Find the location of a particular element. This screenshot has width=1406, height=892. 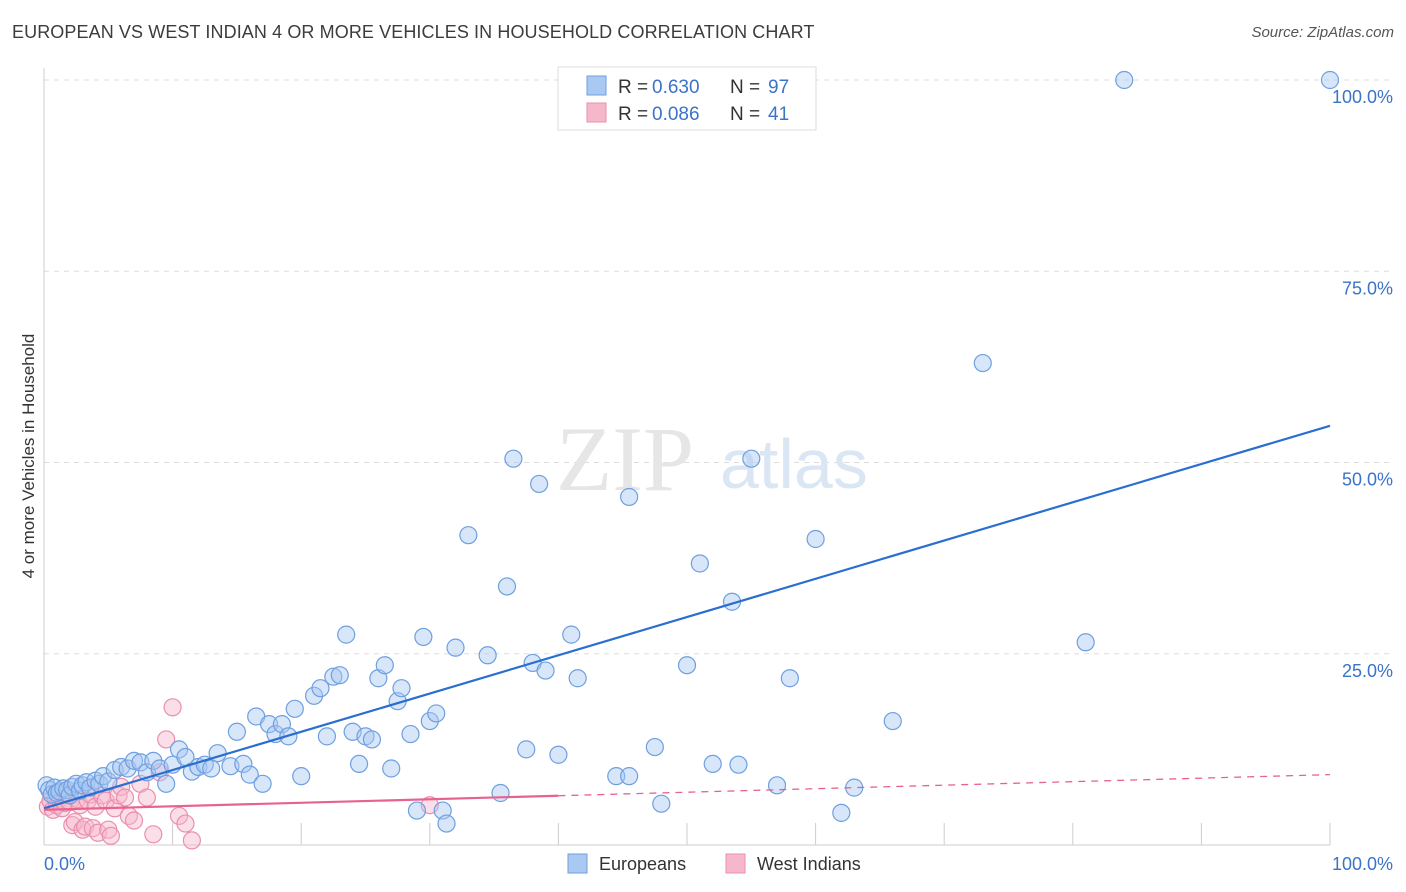

bottom-legend: Europeans West Indians is located at coordinates (714, 863).